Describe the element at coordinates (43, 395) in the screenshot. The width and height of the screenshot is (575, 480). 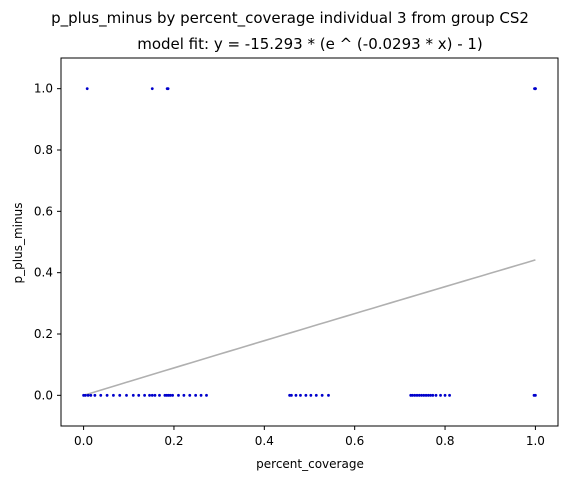
I see `y-tick-label: 0.0` at that location.